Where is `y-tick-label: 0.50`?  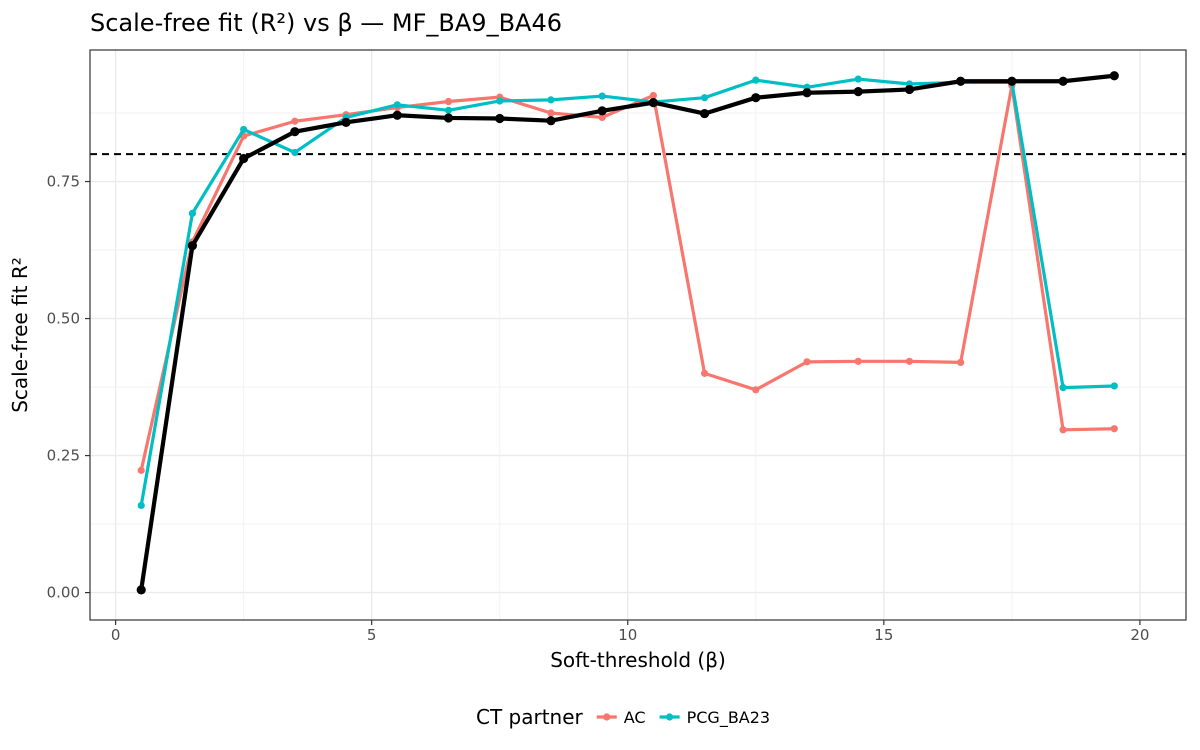
y-tick-label: 0.50 is located at coordinates (63, 319).